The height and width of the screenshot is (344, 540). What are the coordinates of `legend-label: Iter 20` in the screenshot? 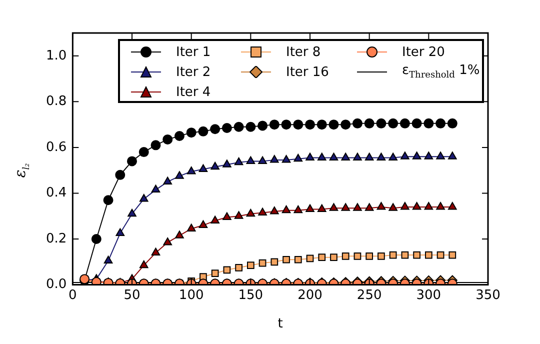 It's located at (423, 53).